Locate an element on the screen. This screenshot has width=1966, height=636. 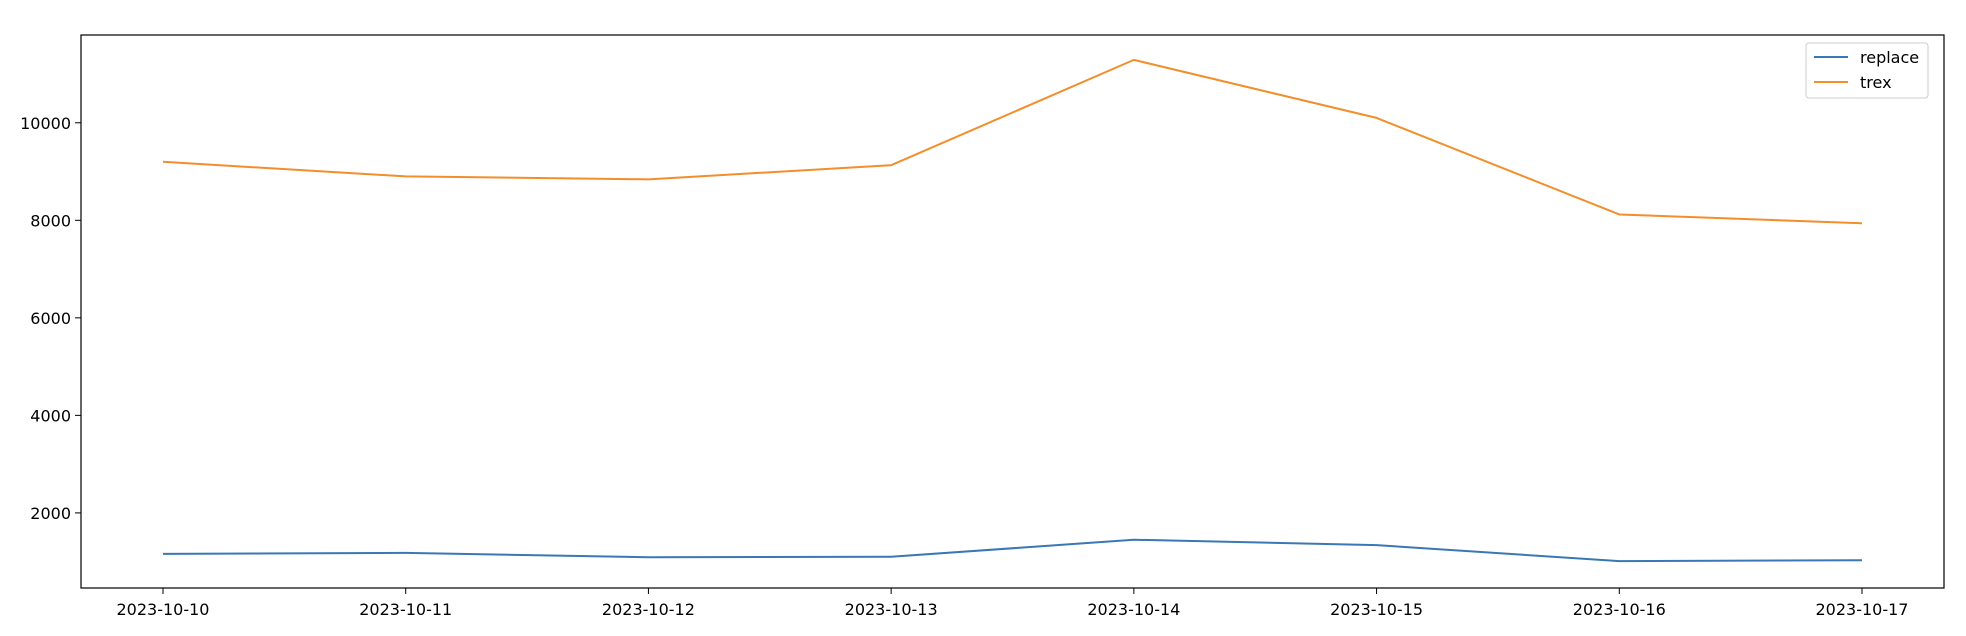
x-tick-label: 2023-10-17 is located at coordinates (1862, 609).